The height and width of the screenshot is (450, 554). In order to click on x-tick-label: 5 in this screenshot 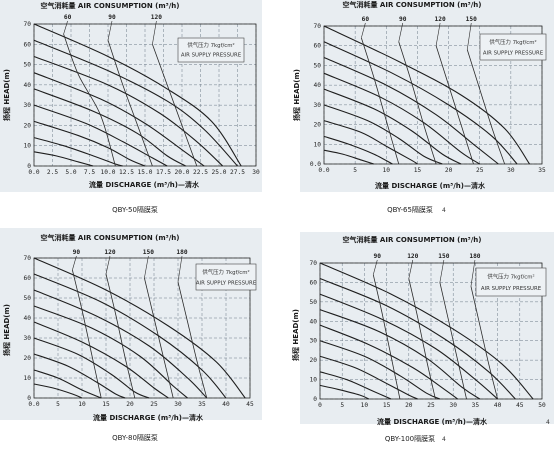, I will do `click(355, 170)`.